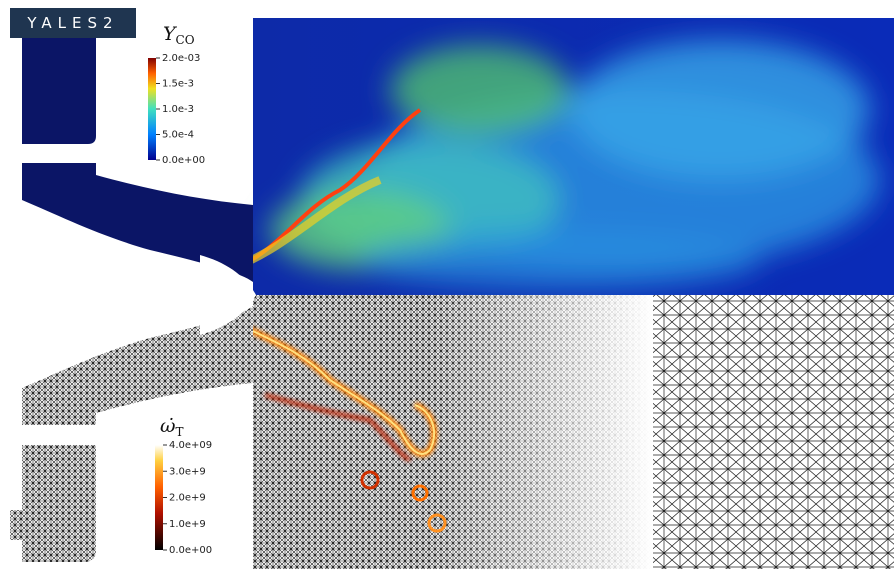  What do you see at coordinates (337, 425) in the screenshot?
I see `heat-release` at bounding box center [337, 425].